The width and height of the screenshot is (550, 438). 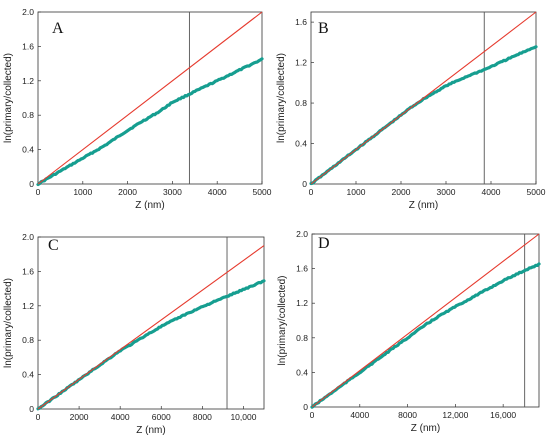 I want to click on x-tick-label: 16,000, so click(x=503, y=415).